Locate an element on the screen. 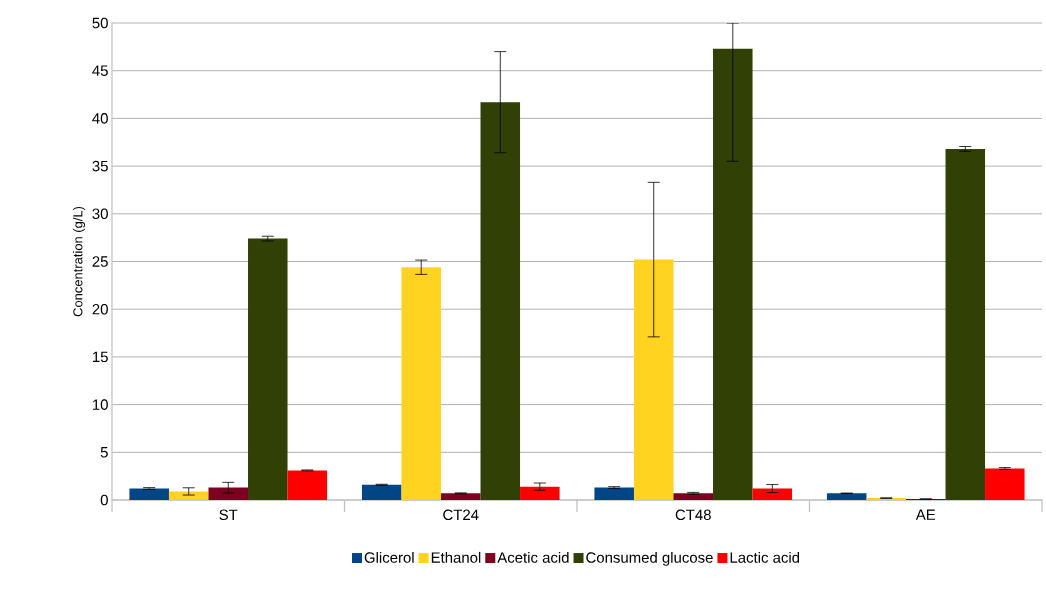 This screenshot has width=1046, height=595. y-tick-label: 10 is located at coordinates (100, 404).